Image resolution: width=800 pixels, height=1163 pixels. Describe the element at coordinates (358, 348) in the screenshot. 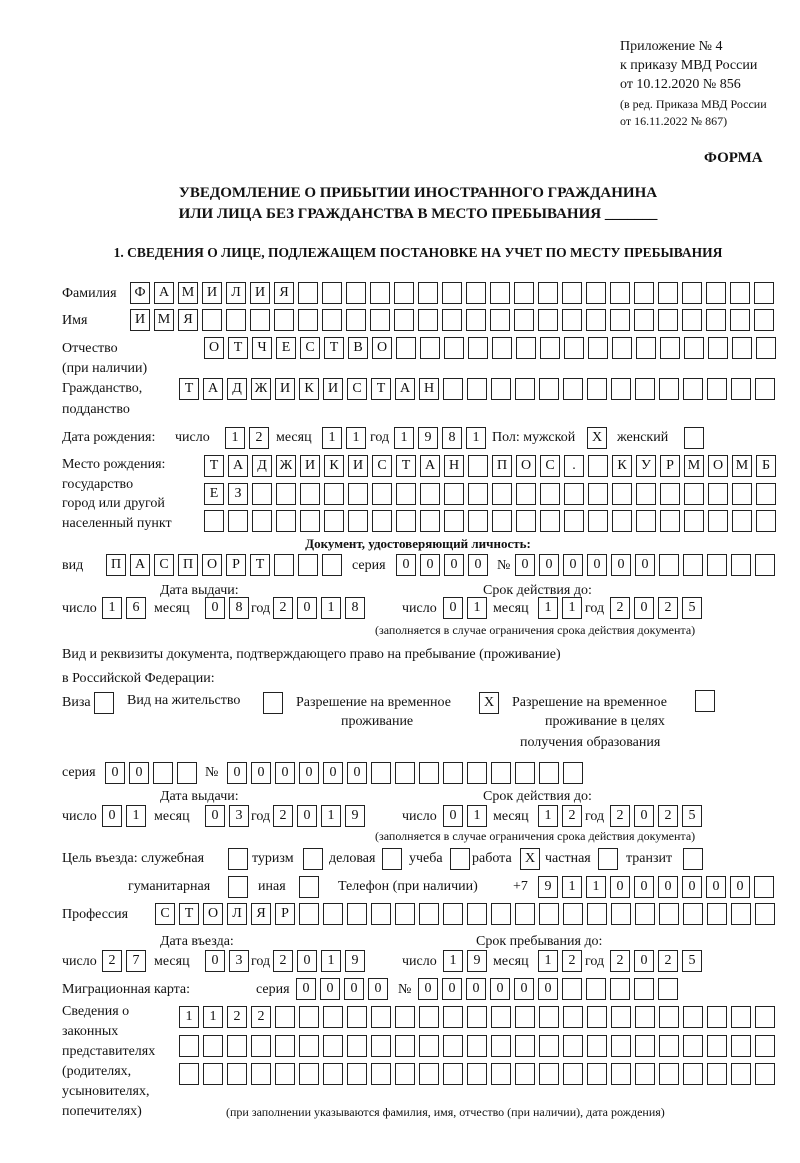

I see `char-box: В` at that location.